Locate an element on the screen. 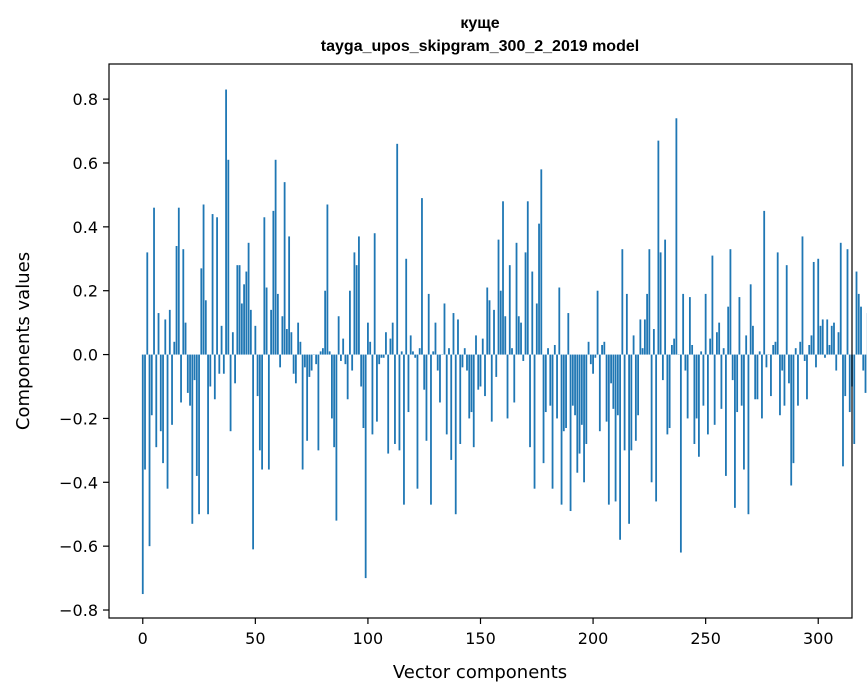 Image resolution: width=867 pixels, height=696 pixels. y-tick-label: 0.4 is located at coordinates (85, 227).